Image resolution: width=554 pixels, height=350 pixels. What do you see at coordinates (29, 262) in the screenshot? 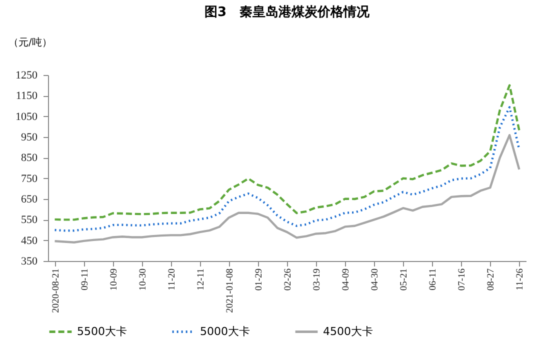
I see `y-tick-label: 350` at bounding box center [29, 262].